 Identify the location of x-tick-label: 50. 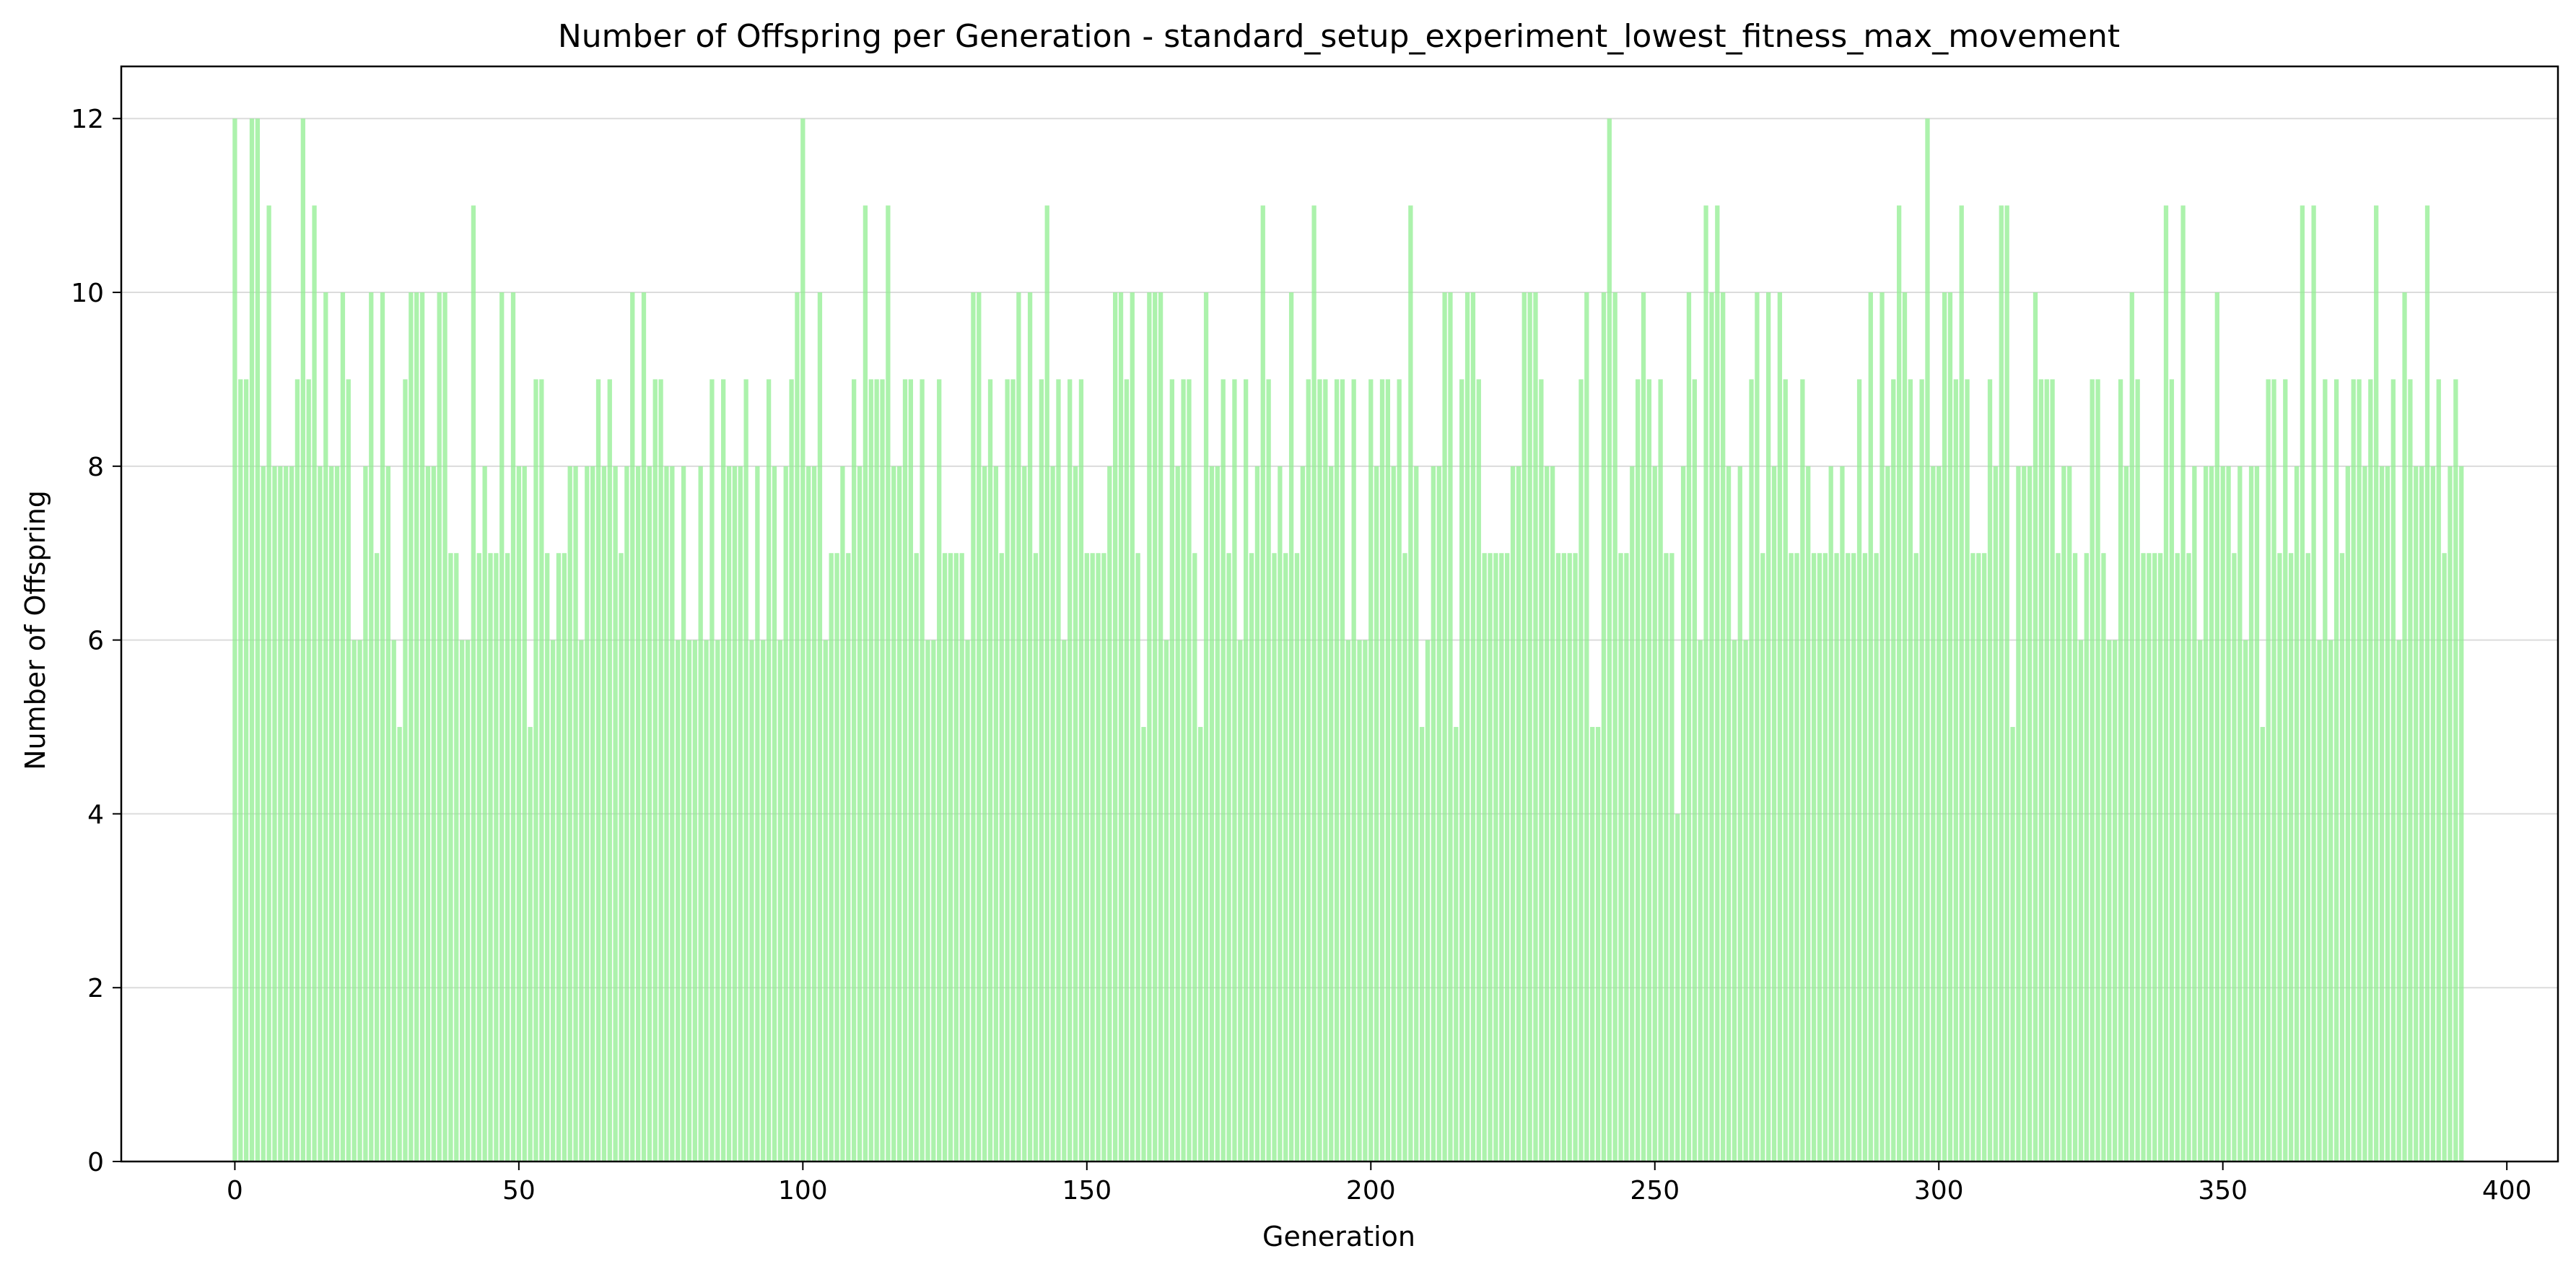
(519, 1191).